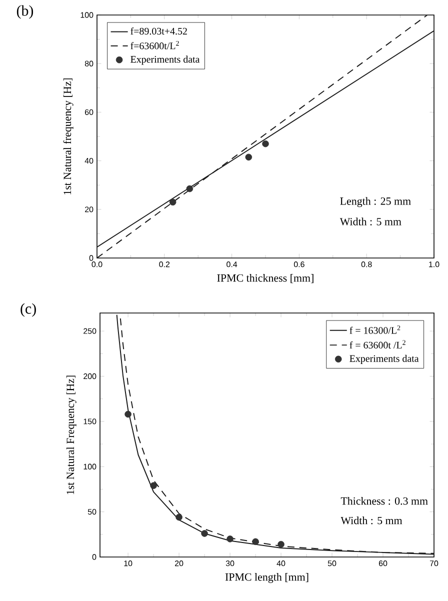 The height and width of the screenshot is (601, 448). Describe the element at coordinates (375, 330) in the screenshot. I see `legend-label: f = 16300/L$^{2}$` at that location.